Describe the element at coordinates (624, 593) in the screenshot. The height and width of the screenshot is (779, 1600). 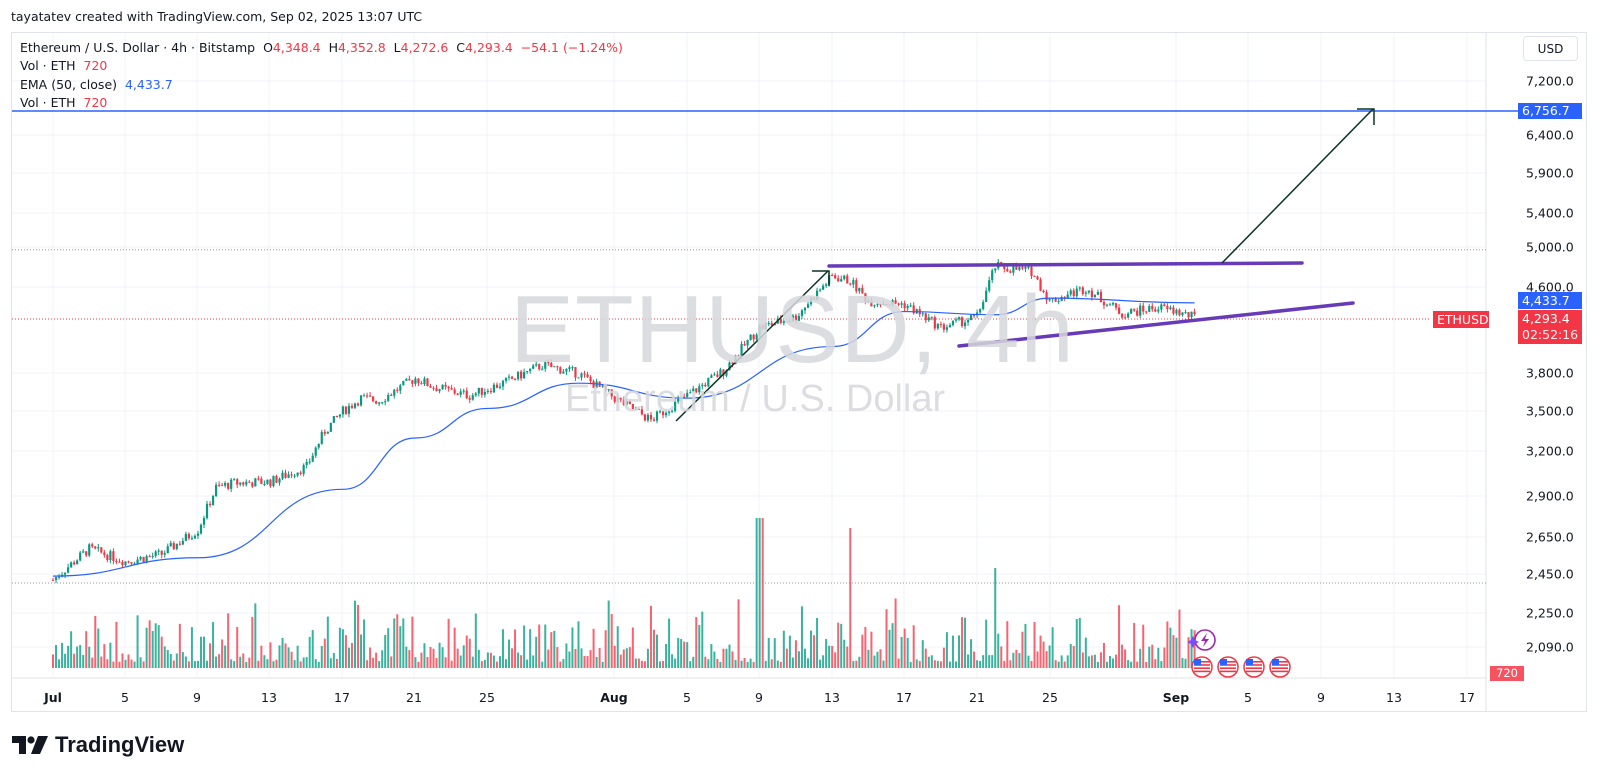
I see `volume-bars` at that location.